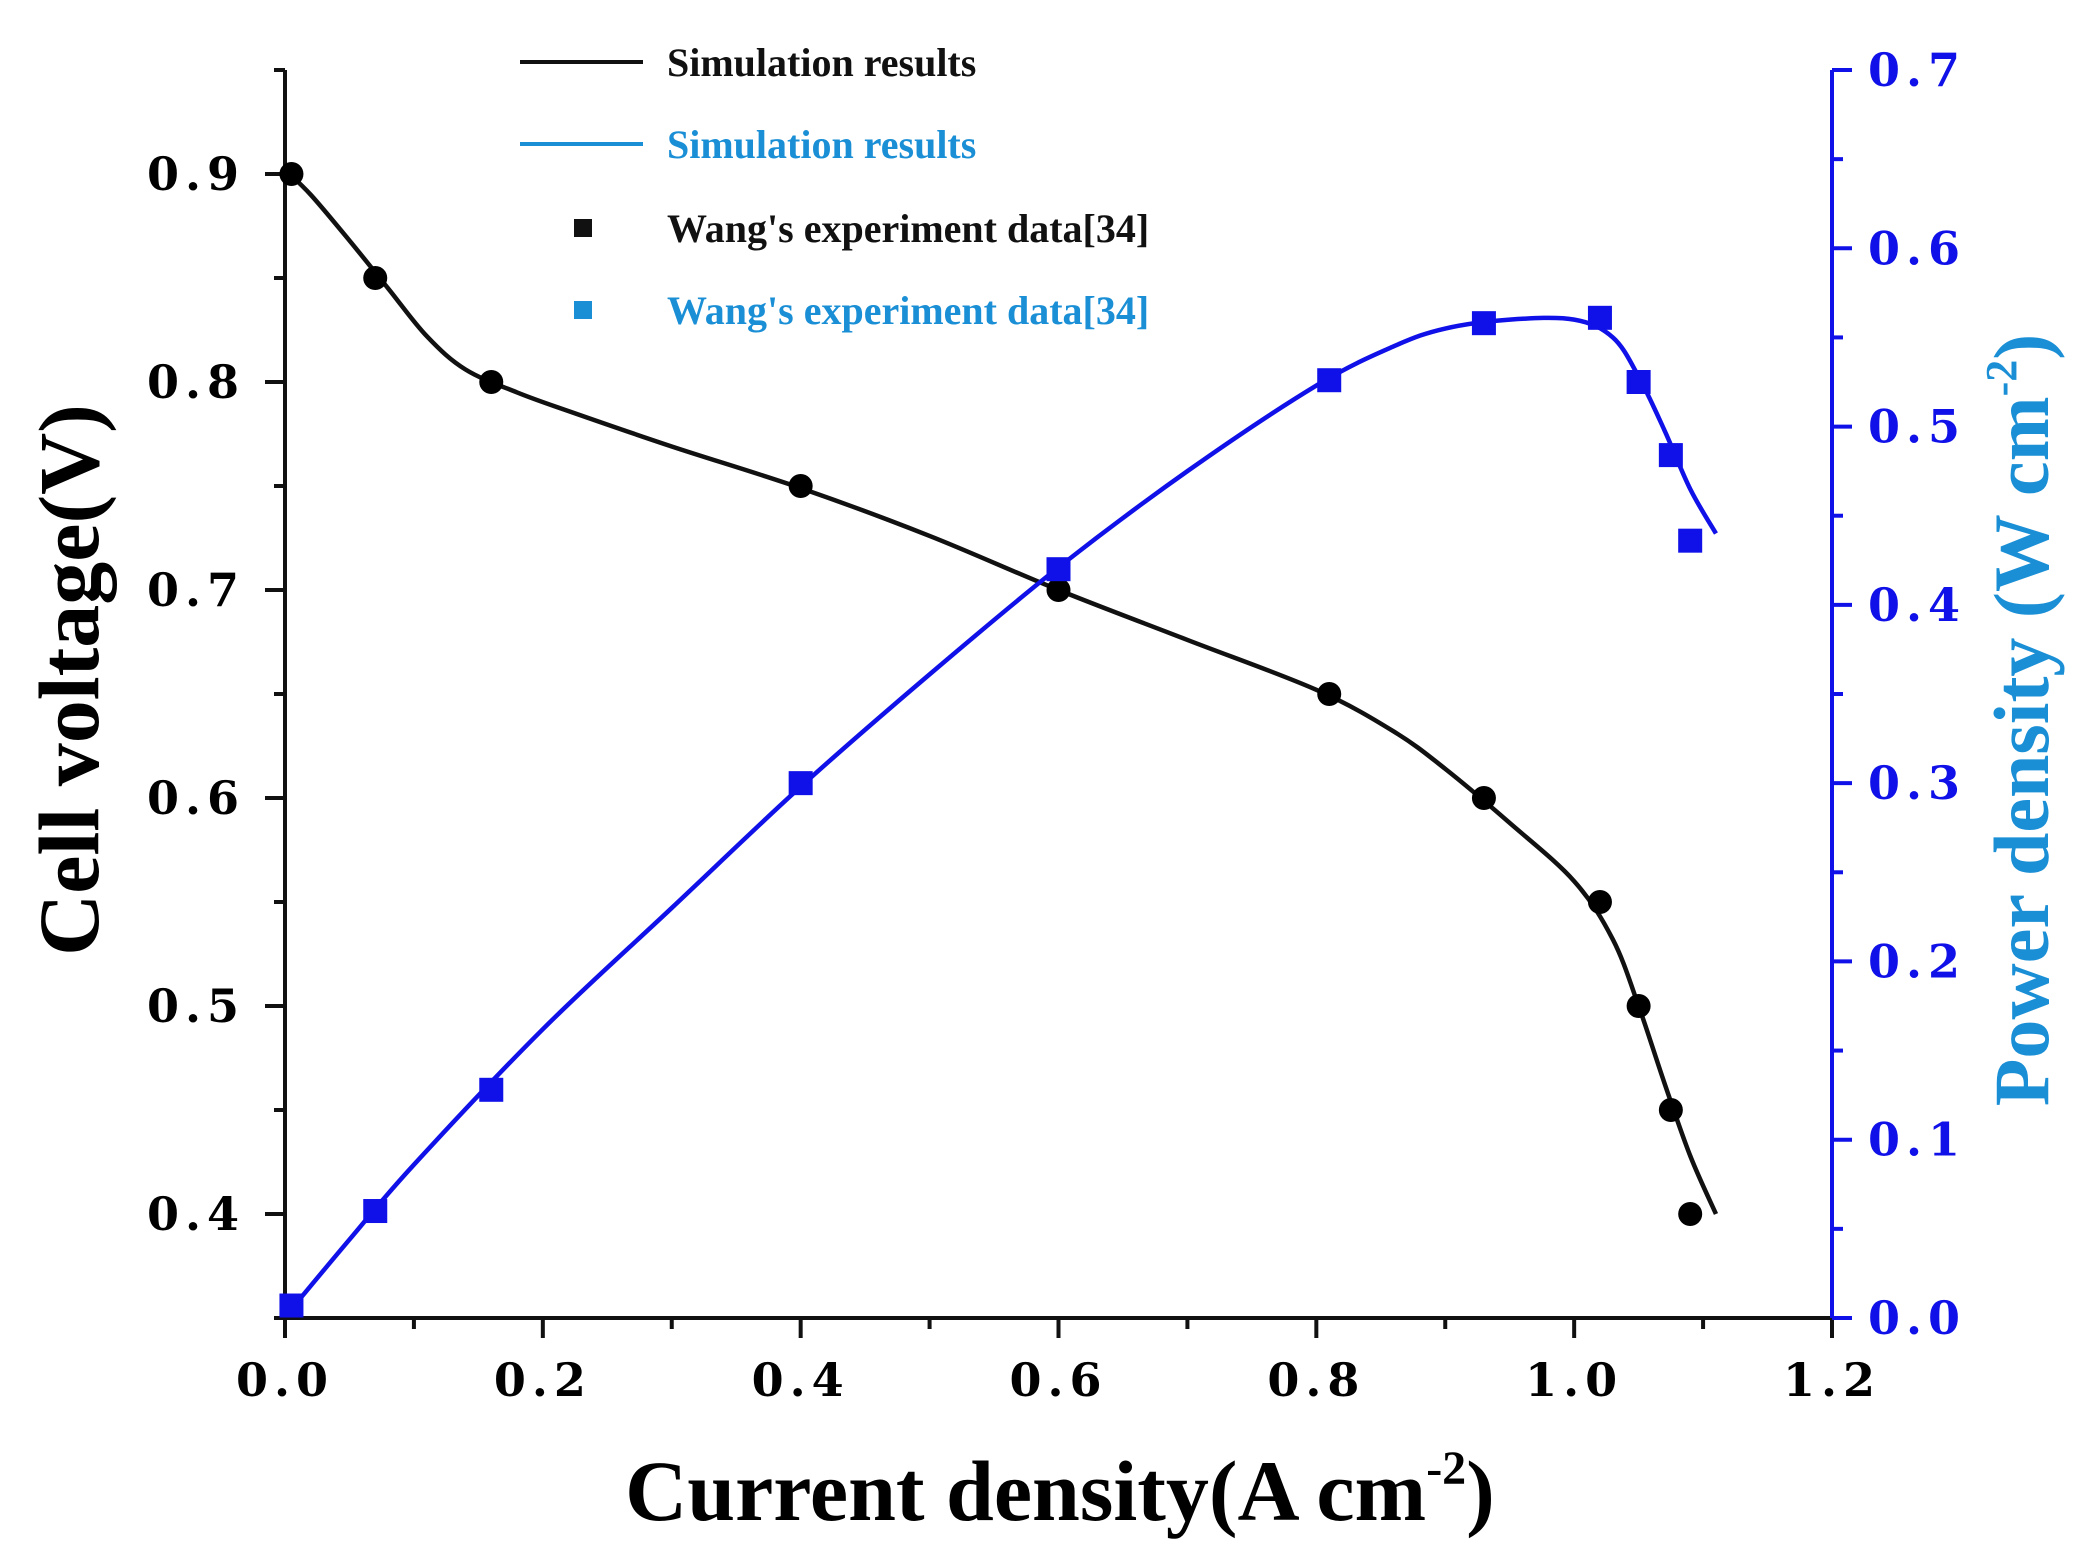 The width and height of the screenshot is (2091, 1567). Describe the element at coordinates (1480, 1491) in the screenshot. I see `x-axis-title-end: )` at that location.